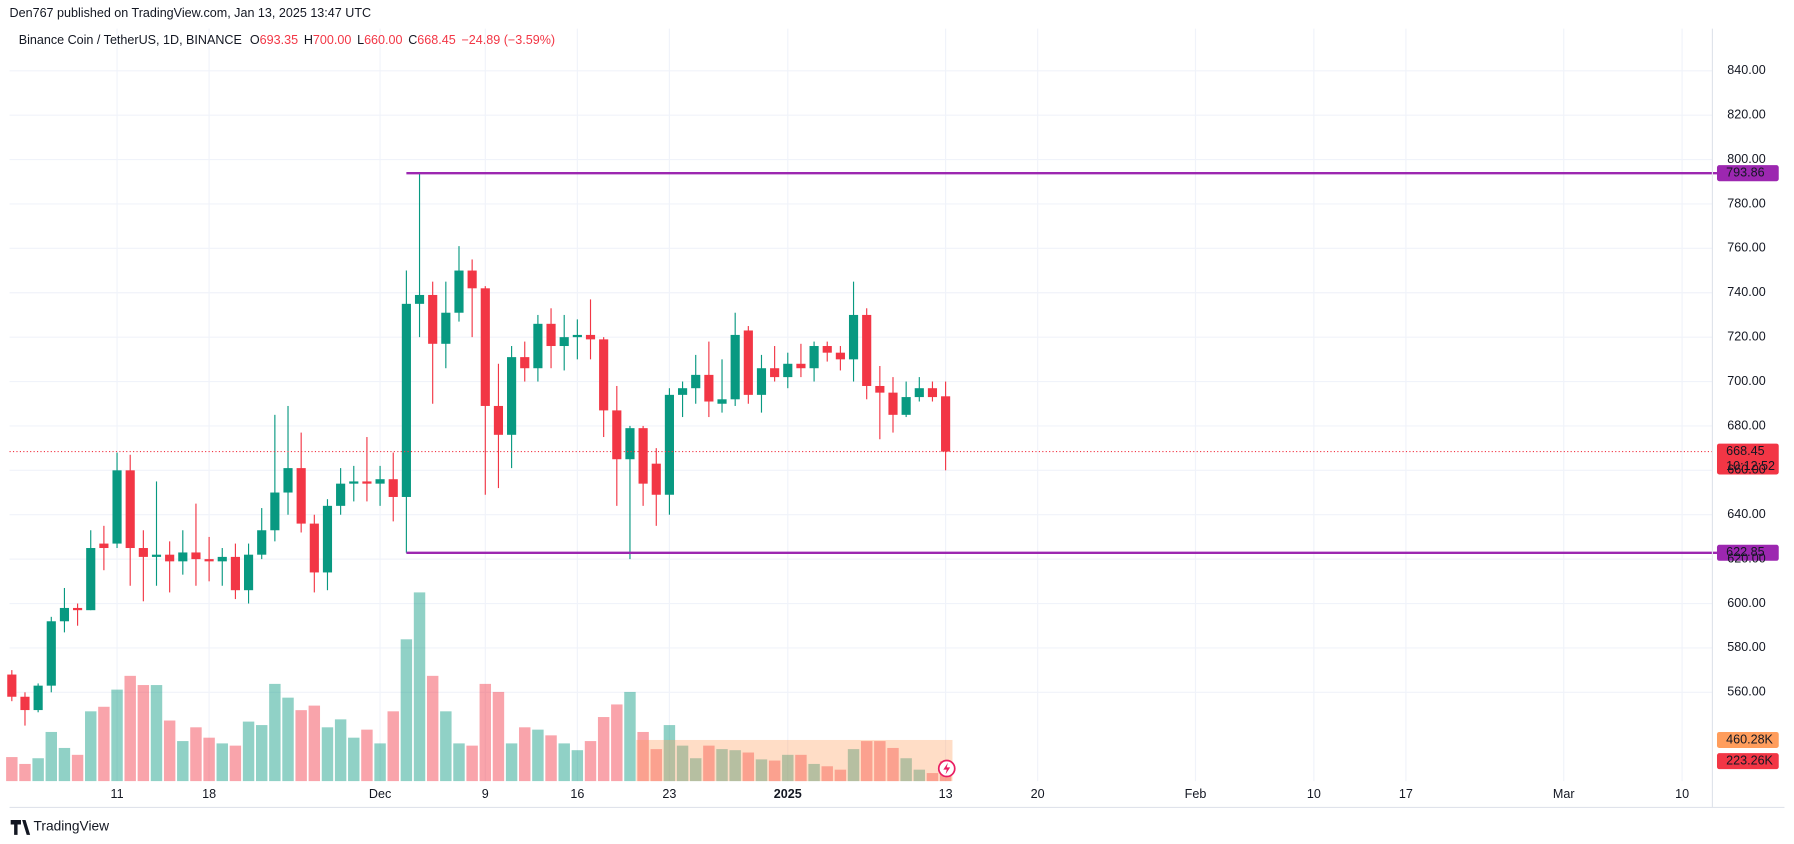  Describe the element at coordinates (577, 794) in the screenshot. I see `x-tick-label: 16` at that location.